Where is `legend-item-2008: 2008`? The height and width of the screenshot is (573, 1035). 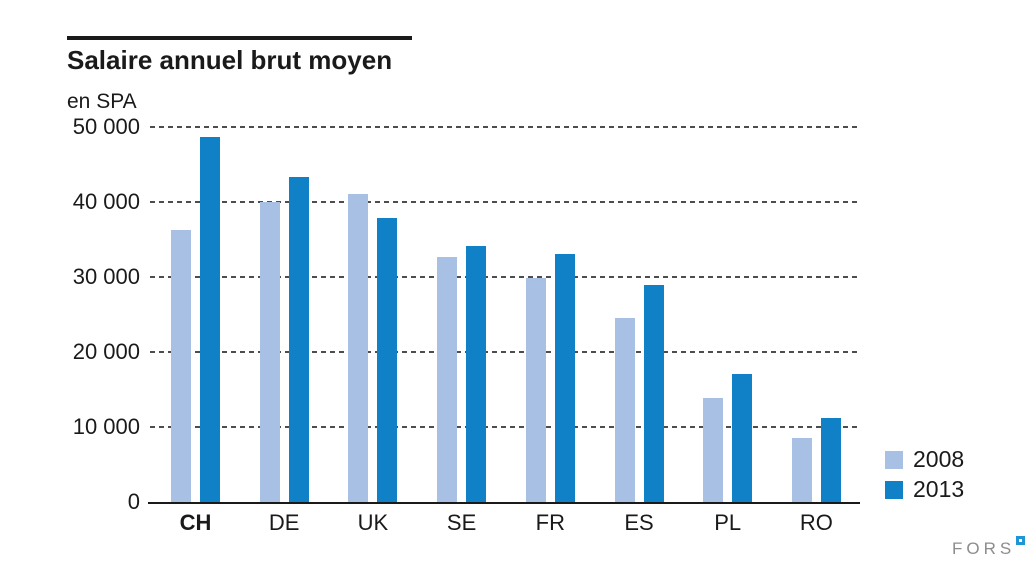 legend-item-2008: 2008 is located at coordinates (925, 459).